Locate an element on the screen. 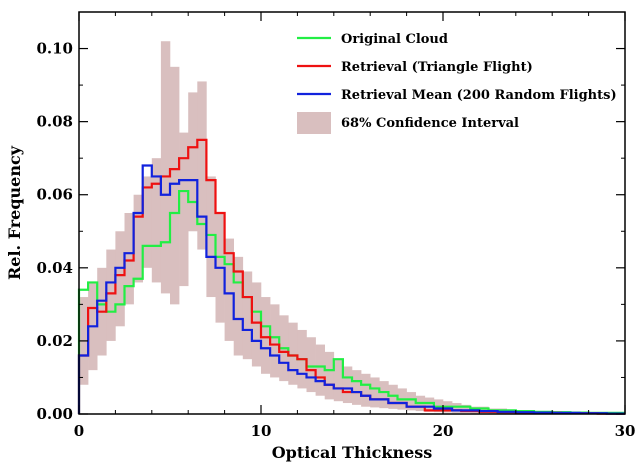  x-tick-label: 20 is located at coordinates (443, 431).